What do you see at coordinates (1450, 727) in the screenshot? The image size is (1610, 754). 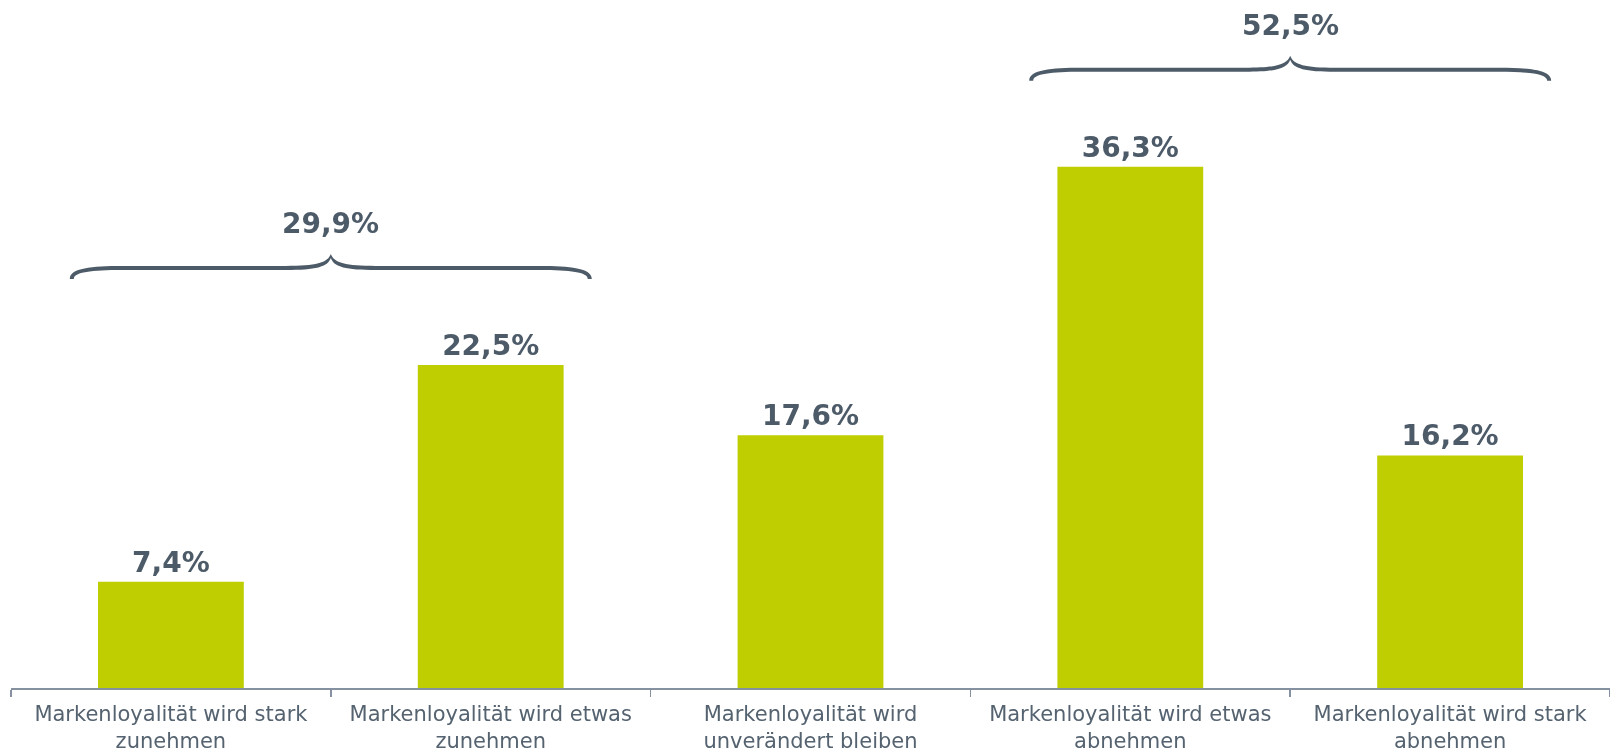 I see `x-tick-label: Markenloyalität wird stark abnehmen` at bounding box center [1450, 727].